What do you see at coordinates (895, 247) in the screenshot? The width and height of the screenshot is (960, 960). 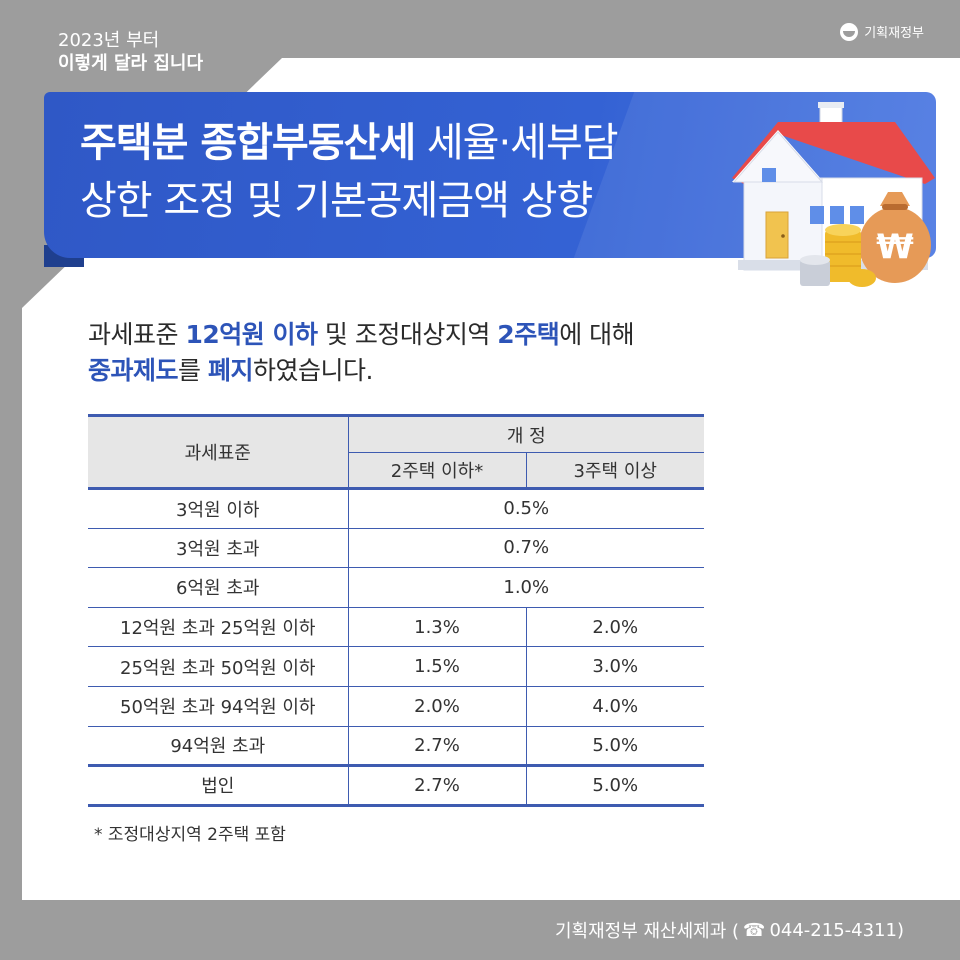 I see `money-bag-symbol: ₩` at bounding box center [895, 247].